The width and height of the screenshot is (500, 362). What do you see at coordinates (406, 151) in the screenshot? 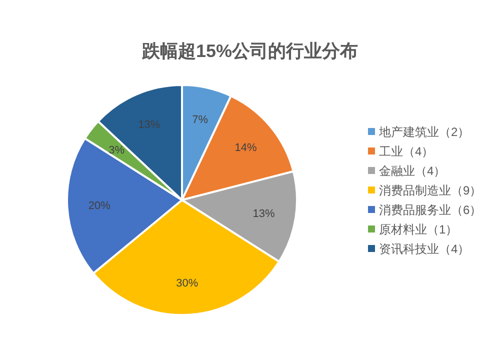
I see `legend-label: 工业（4）` at bounding box center [406, 151].